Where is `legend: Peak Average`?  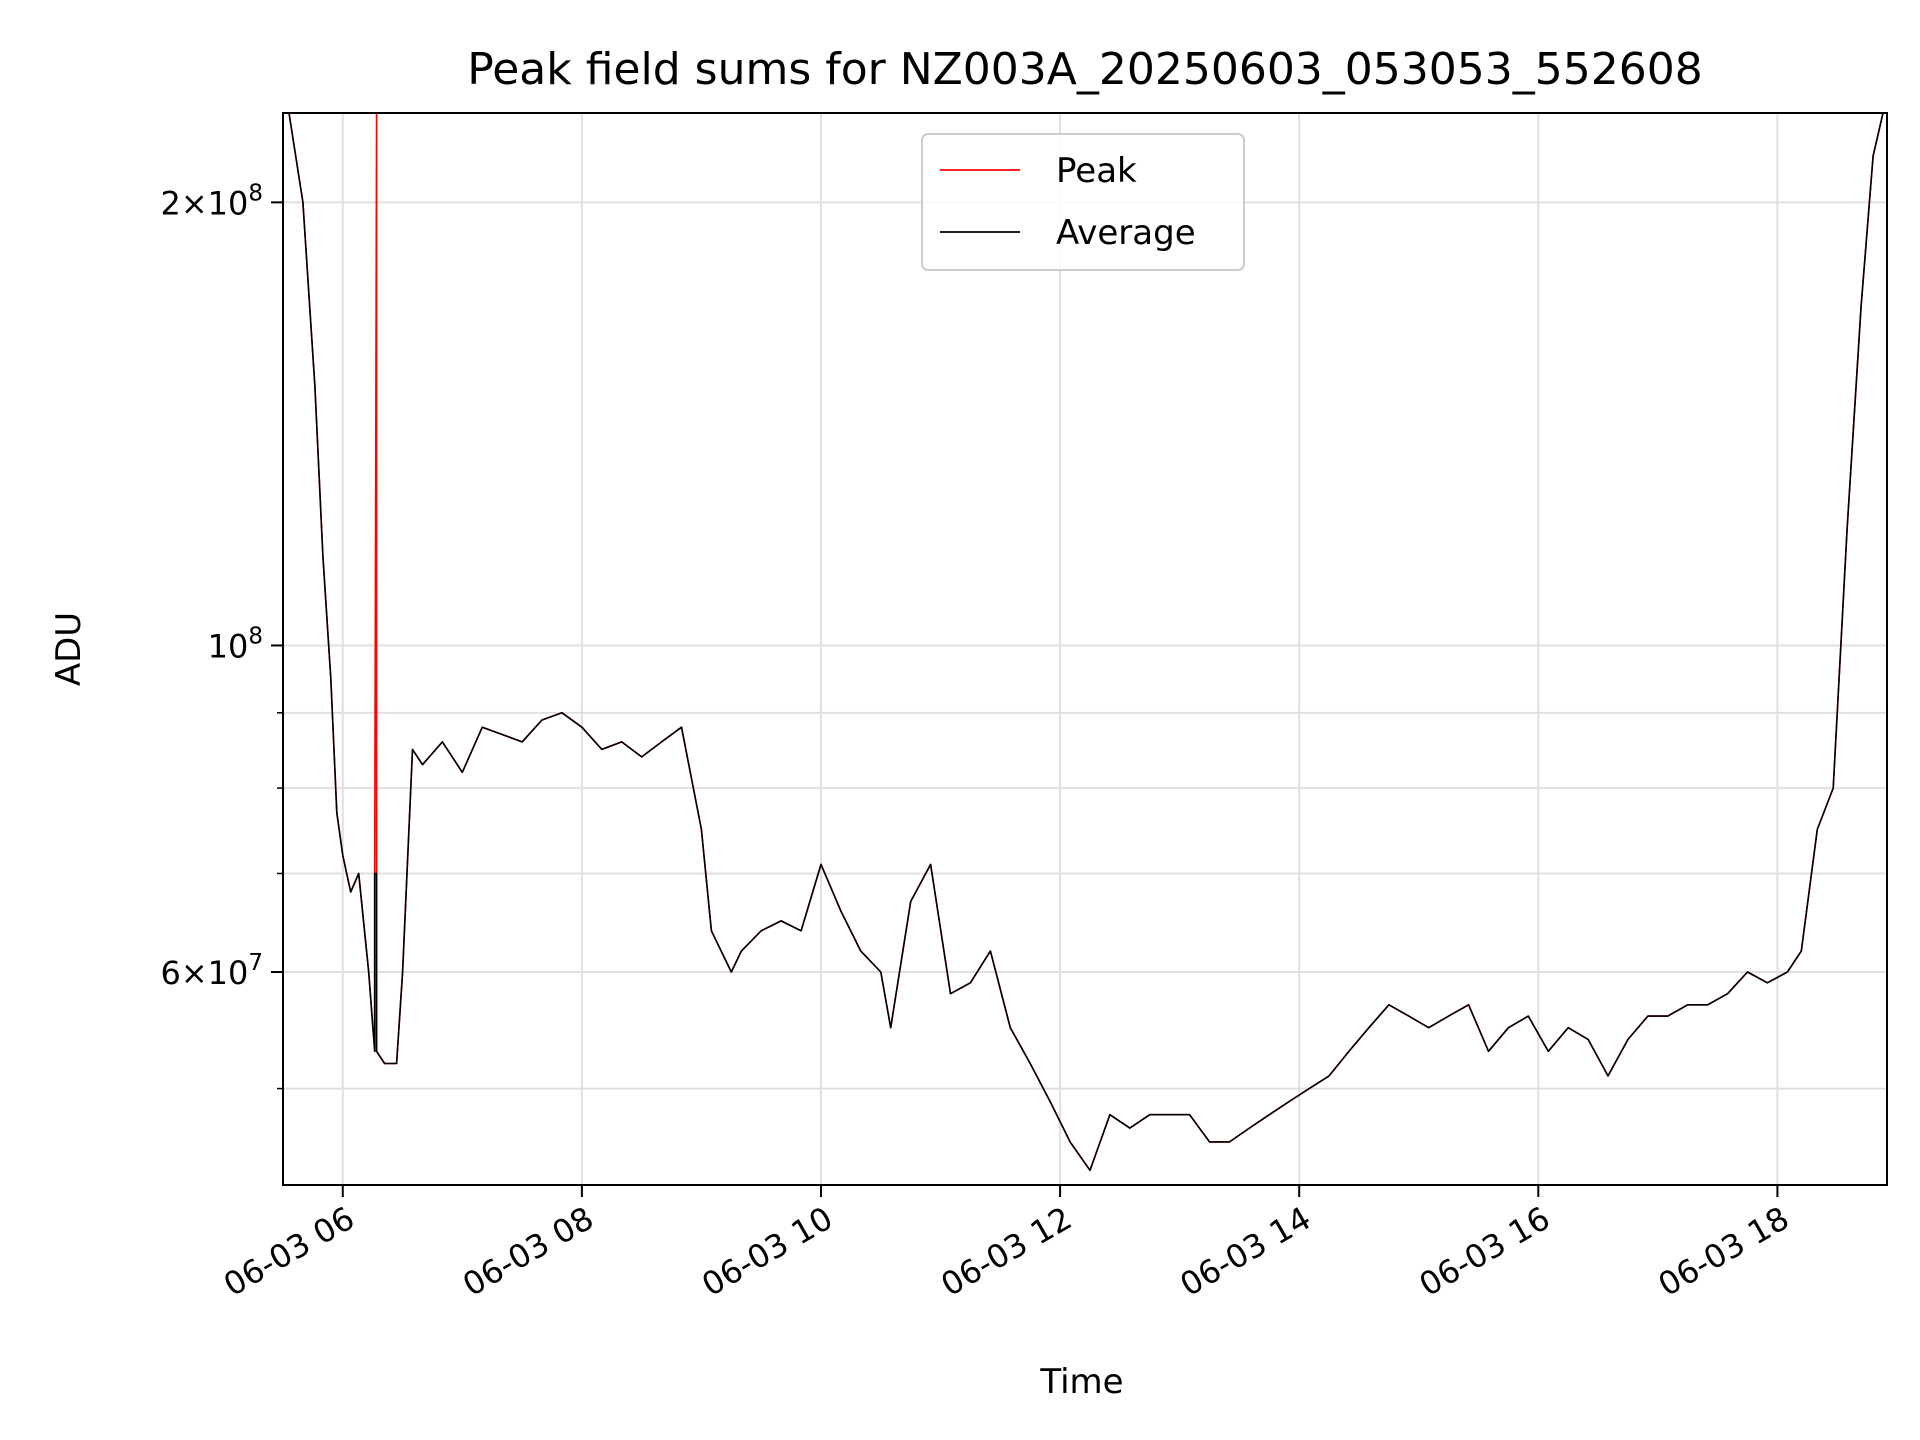 legend: Peak Average is located at coordinates (1083, 202).